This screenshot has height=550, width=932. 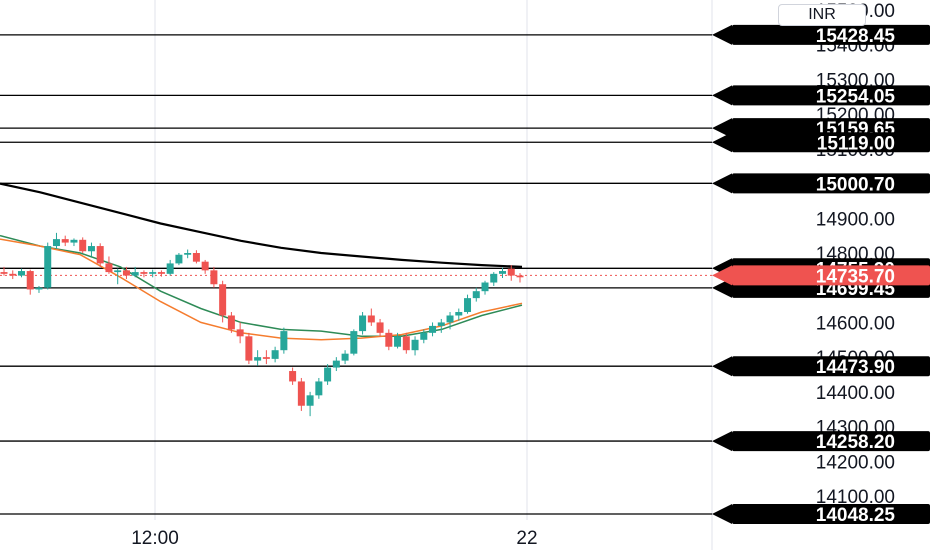 I want to click on last-price-tag, so click(x=831, y=275).